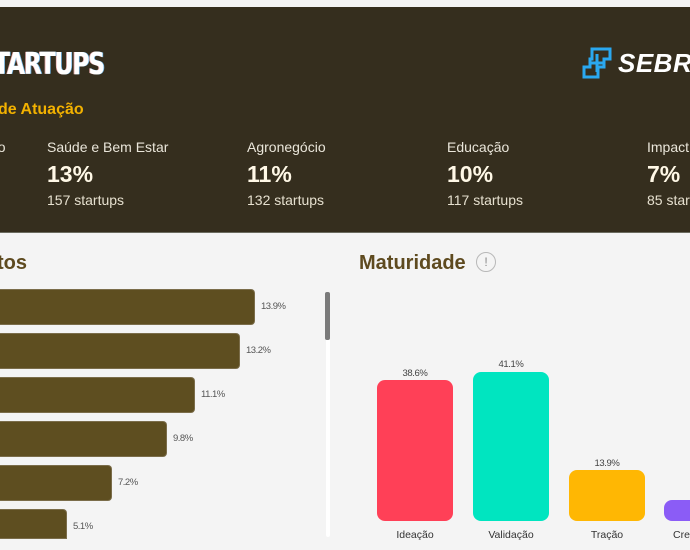 This screenshot has width=690, height=550. Describe the element at coordinates (677, 510) in the screenshot. I see `vbar-crescimento` at that location.